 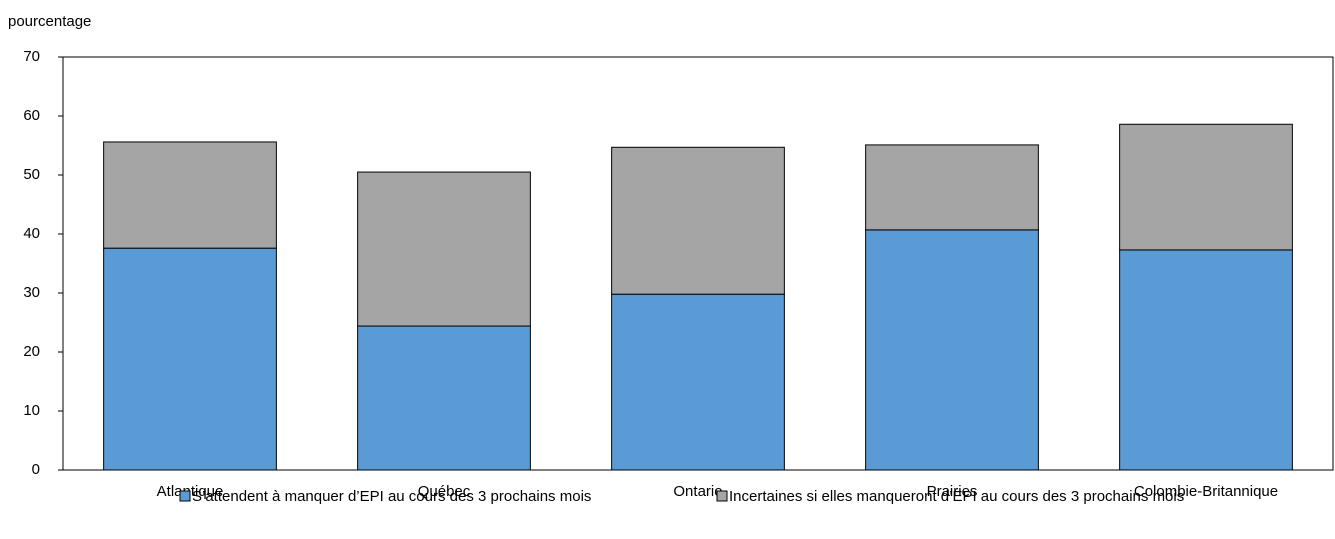 I want to click on y-axis-label: pourcentage, so click(x=49, y=21).